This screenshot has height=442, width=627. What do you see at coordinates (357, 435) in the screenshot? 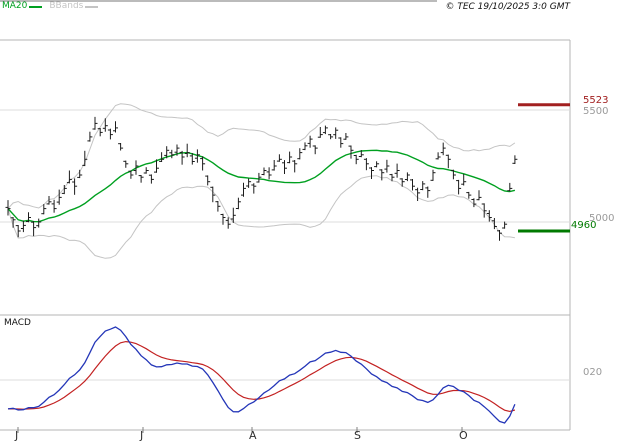
I see `month-label: S` at bounding box center [357, 435].